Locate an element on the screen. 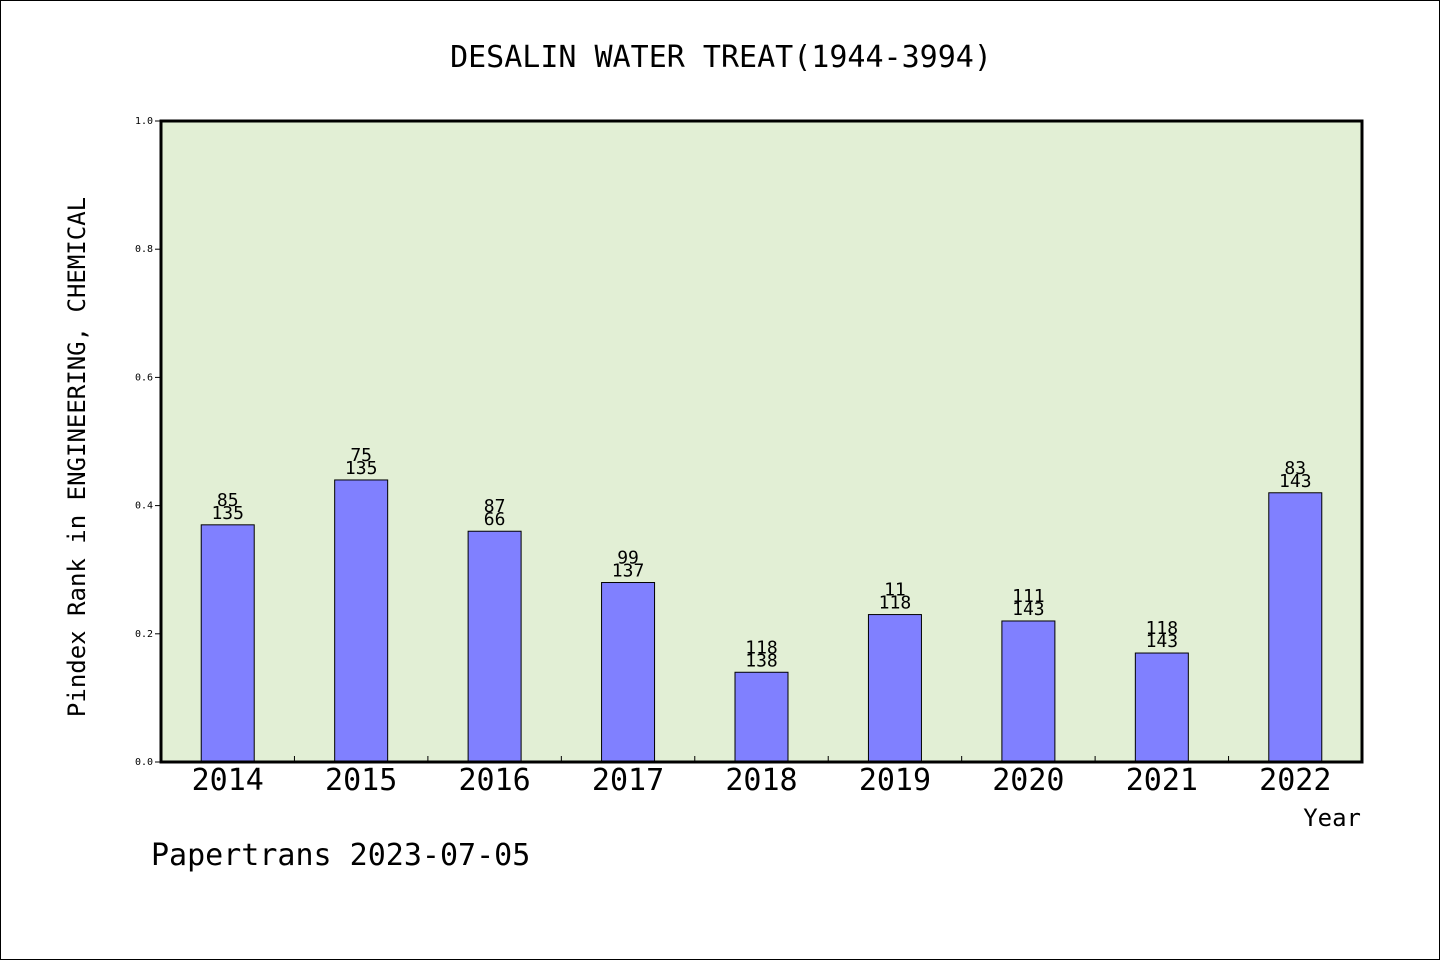 This screenshot has height=961, width=1440. bar-2022 is located at coordinates (1295, 627).